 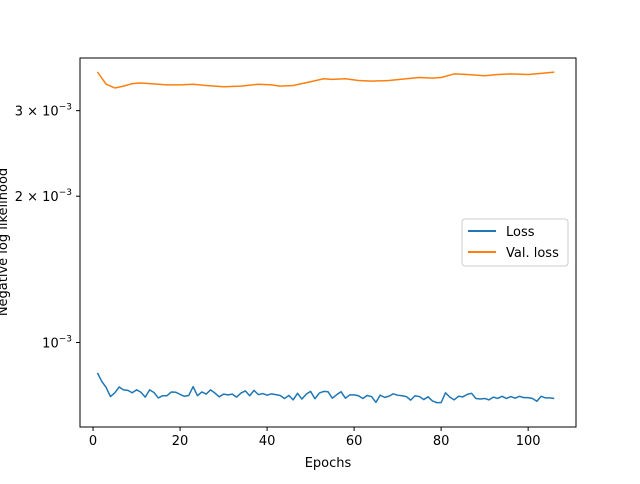 What do you see at coordinates (520, 232) in the screenshot?
I see `legend-label-loss: Loss` at bounding box center [520, 232].